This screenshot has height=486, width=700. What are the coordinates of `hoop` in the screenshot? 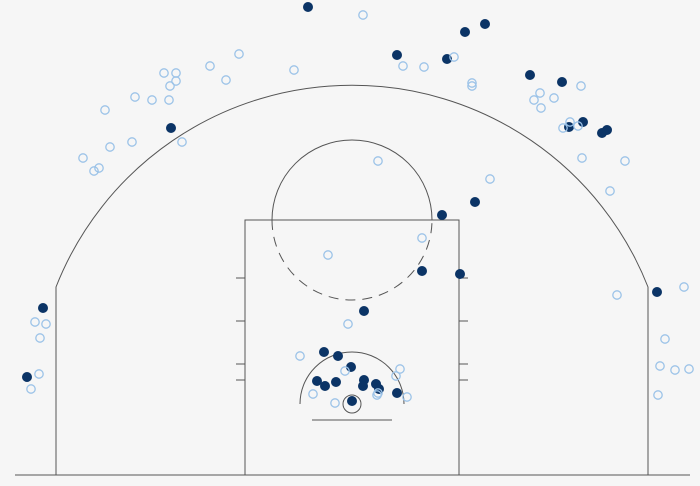 It's located at (352, 404).